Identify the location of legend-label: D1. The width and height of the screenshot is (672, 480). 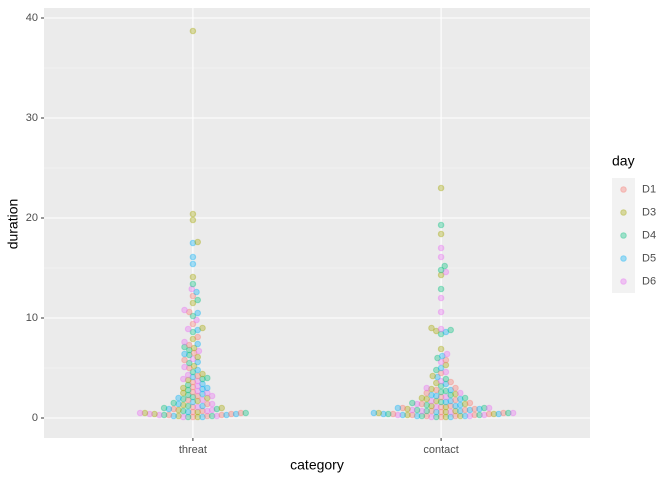
(649, 189).